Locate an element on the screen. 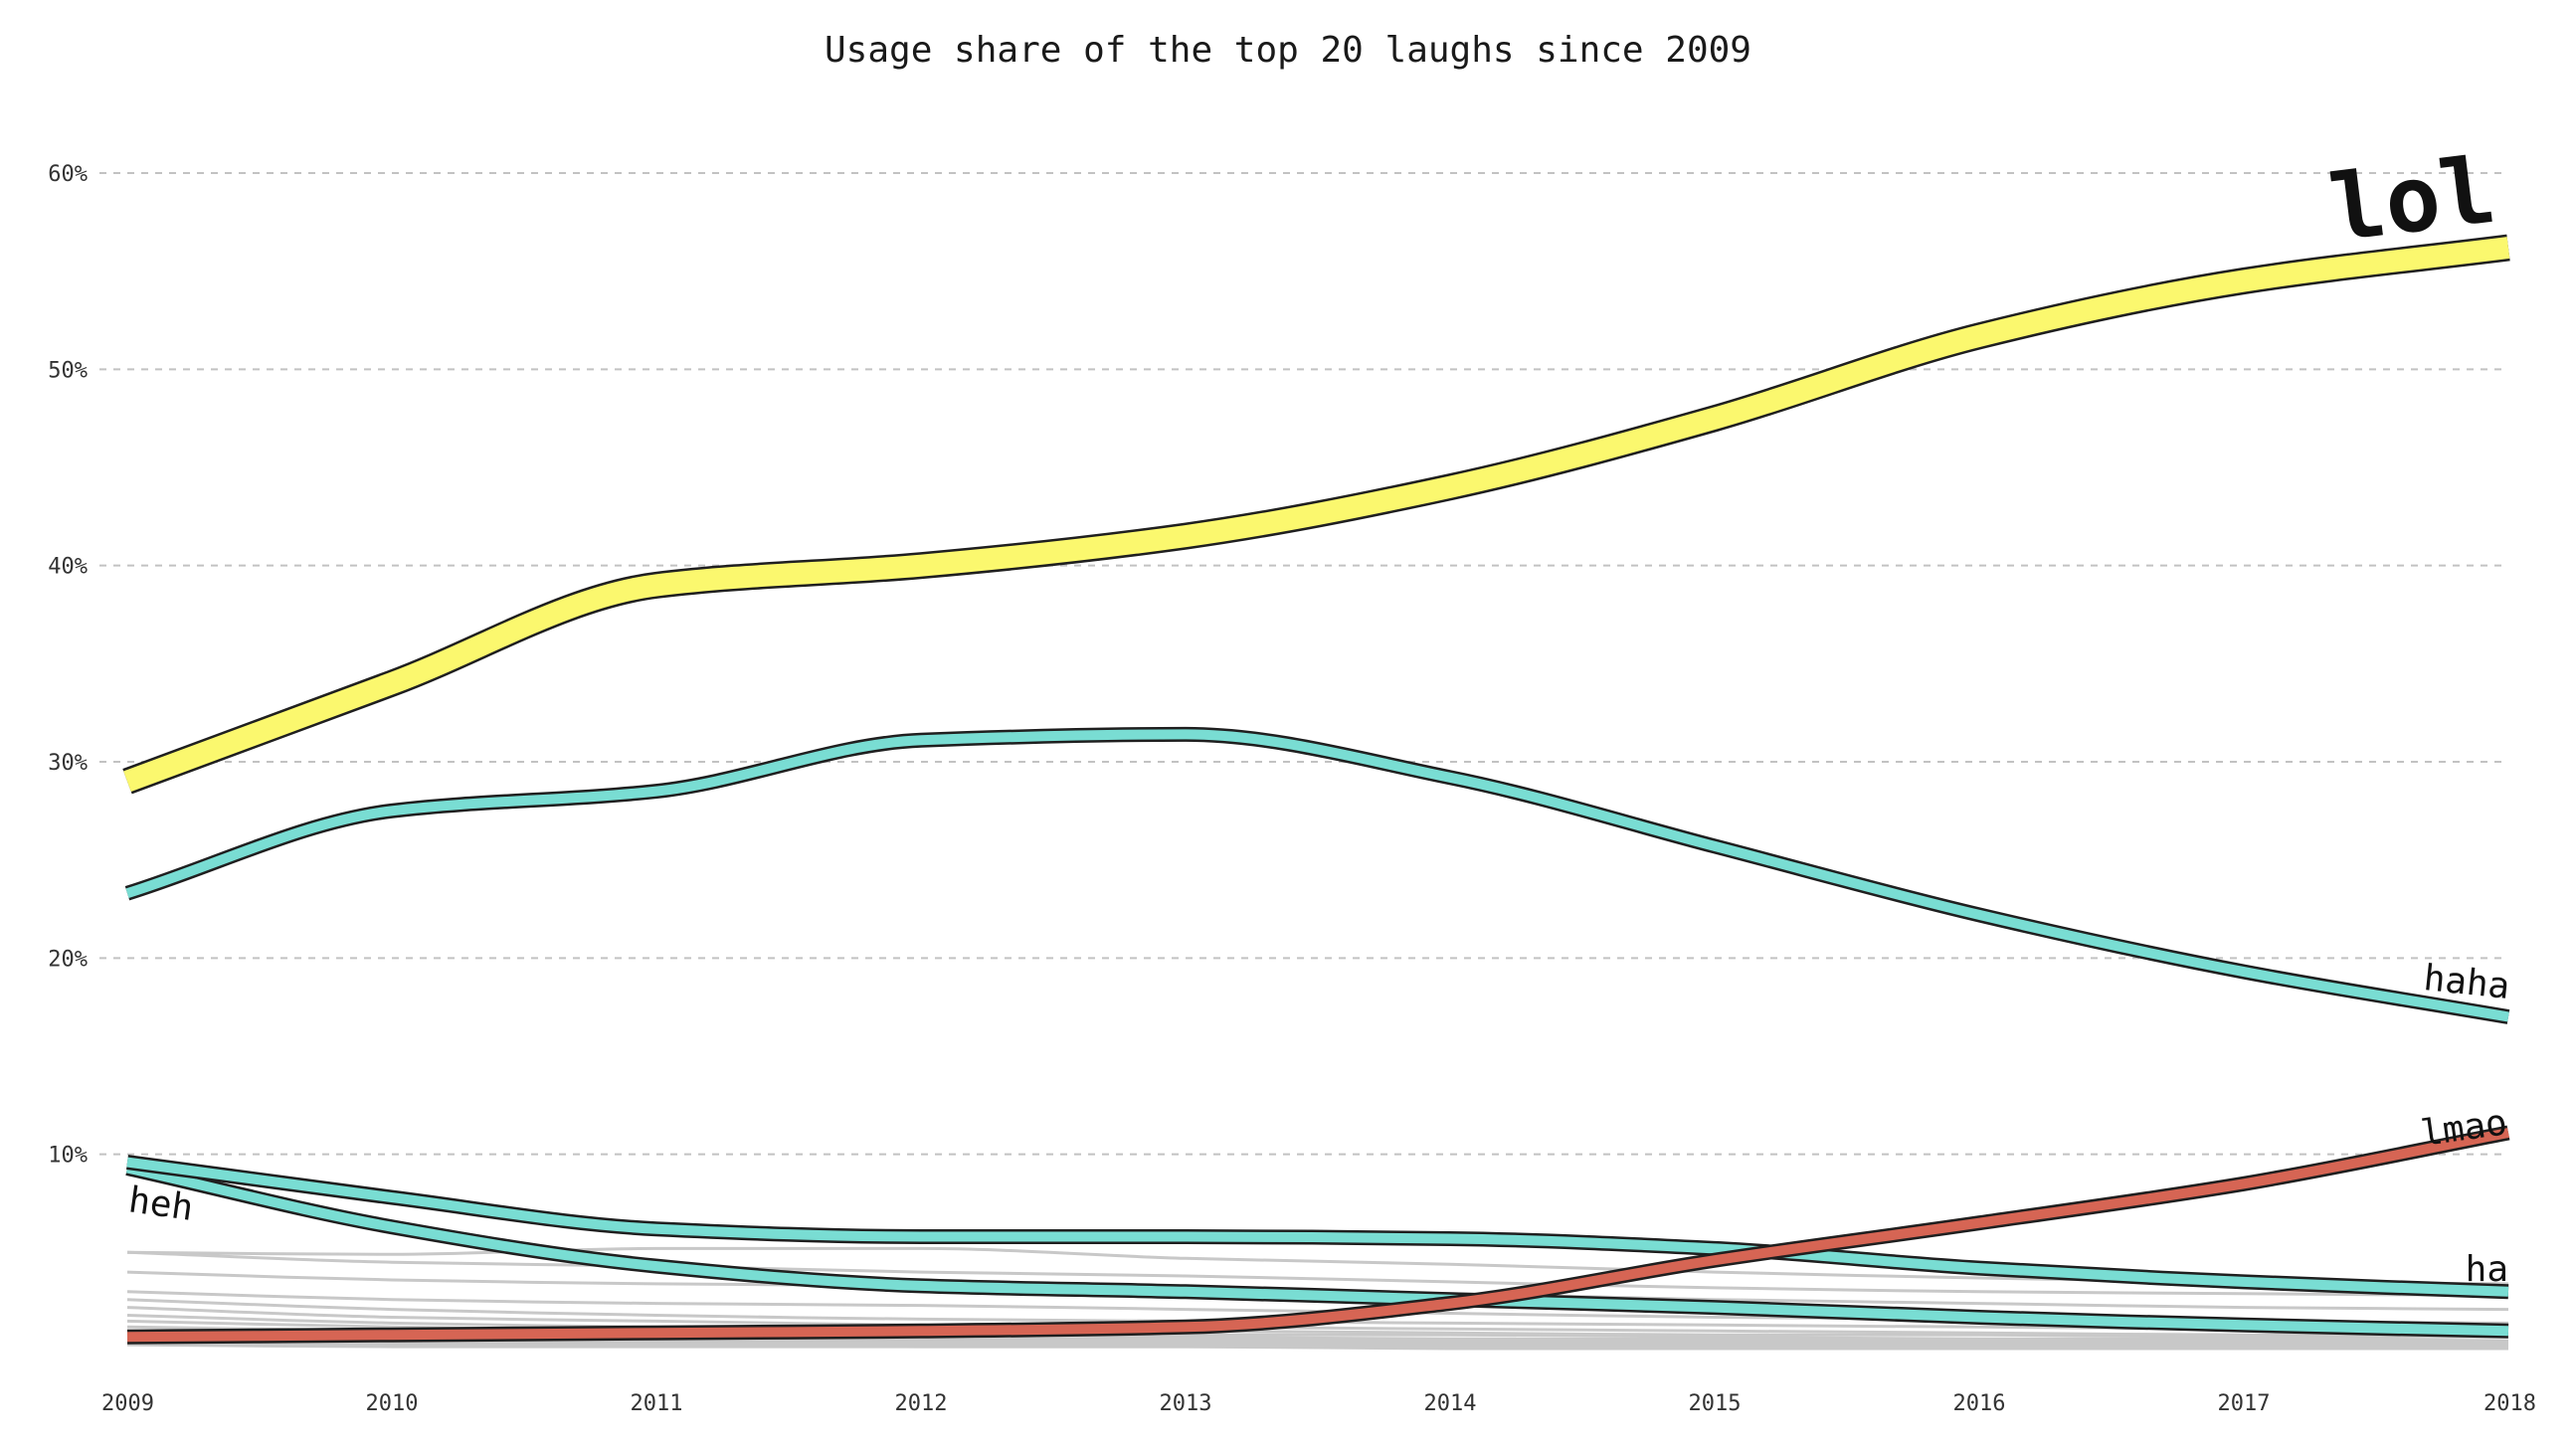  series-line-ha is located at coordinates (1317, 1227).